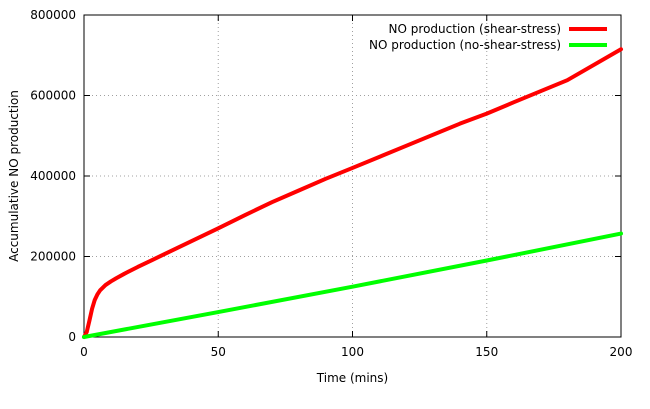  I want to click on x-tick-label: 50, so click(218, 352).